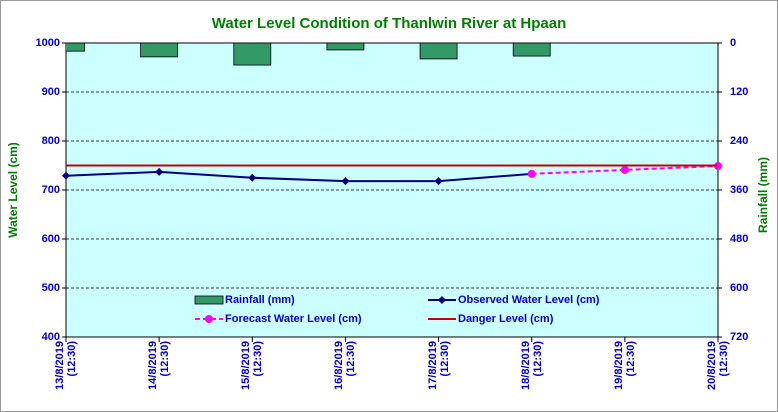 Image resolution: width=778 pixels, height=412 pixels. Describe the element at coordinates (51, 190) in the screenshot. I see `y-tick-label: 700` at that location.